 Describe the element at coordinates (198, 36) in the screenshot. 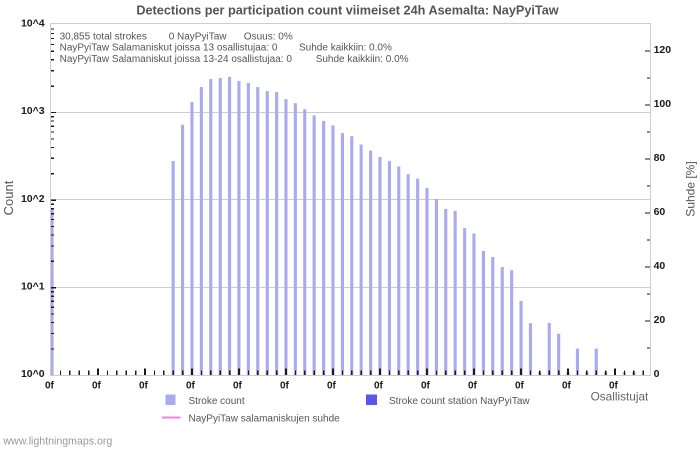

I see `svg-text: 0 NayPyiTaw` at that location.